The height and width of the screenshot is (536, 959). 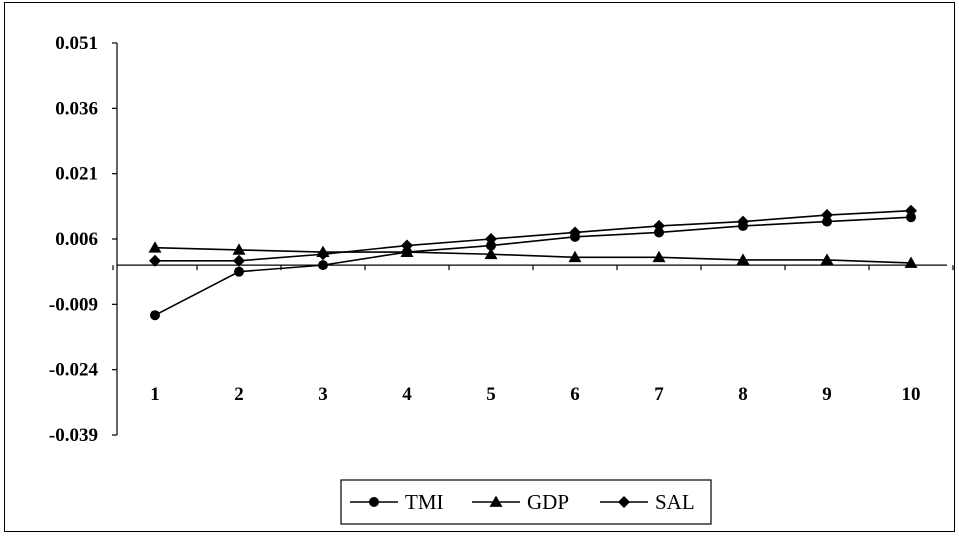 What do you see at coordinates (74, 370) in the screenshot?
I see `y-tick-label: -0.024` at bounding box center [74, 370].